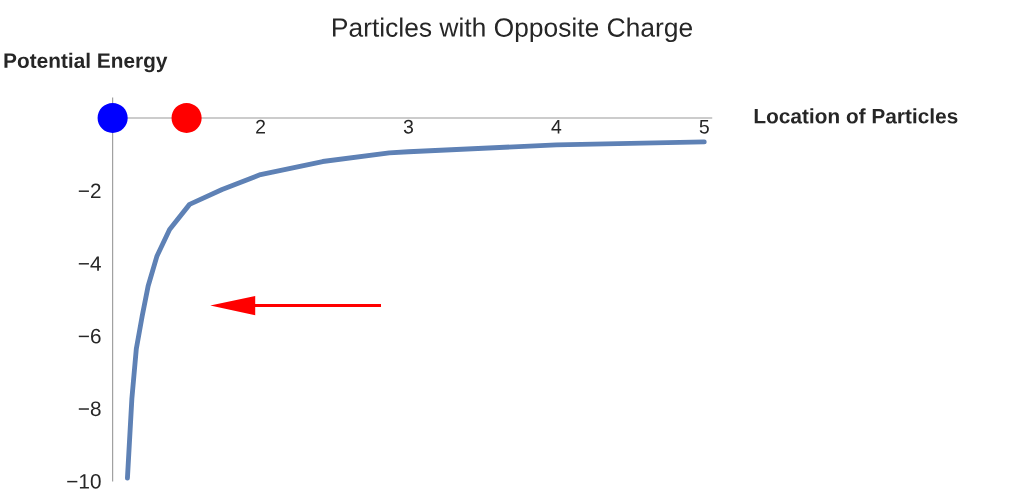 Image resolution: width=1024 pixels, height=500 pixels. What do you see at coordinates (89, 263) in the screenshot?
I see `y-tick-label: −4` at bounding box center [89, 263].